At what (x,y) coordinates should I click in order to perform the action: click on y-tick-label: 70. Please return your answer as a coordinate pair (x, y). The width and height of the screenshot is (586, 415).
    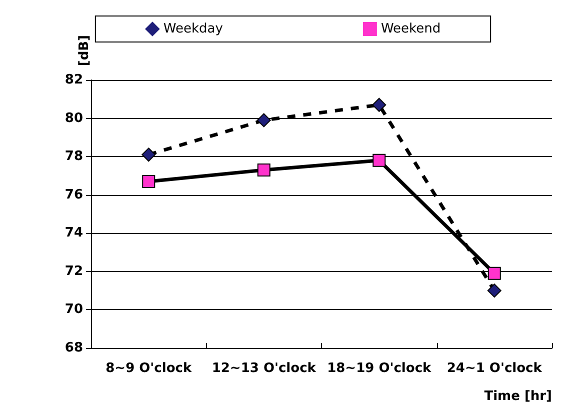
    Looking at the image, I should click on (73, 310).